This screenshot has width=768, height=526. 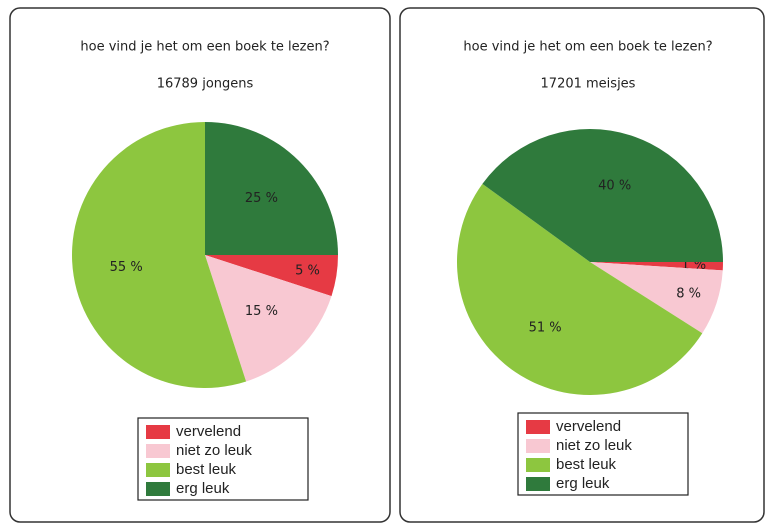 What do you see at coordinates (307, 271) in the screenshot?
I see `slice-label: 5 %` at bounding box center [307, 271].